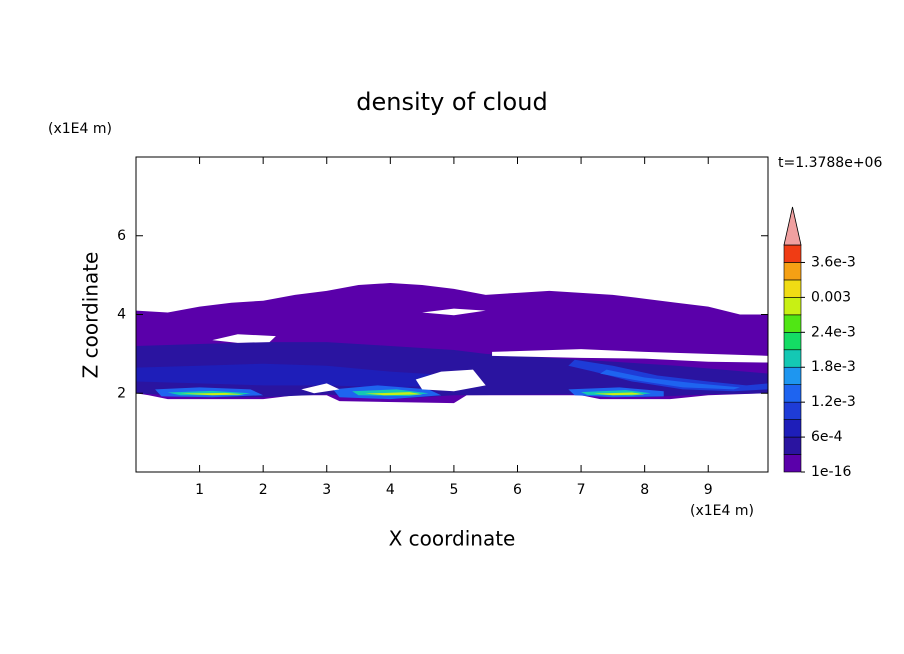  What do you see at coordinates (833, 262) in the screenshot?
I see `colorbar-tick-label: 3.6e-3` at bounding box center [833, 262].